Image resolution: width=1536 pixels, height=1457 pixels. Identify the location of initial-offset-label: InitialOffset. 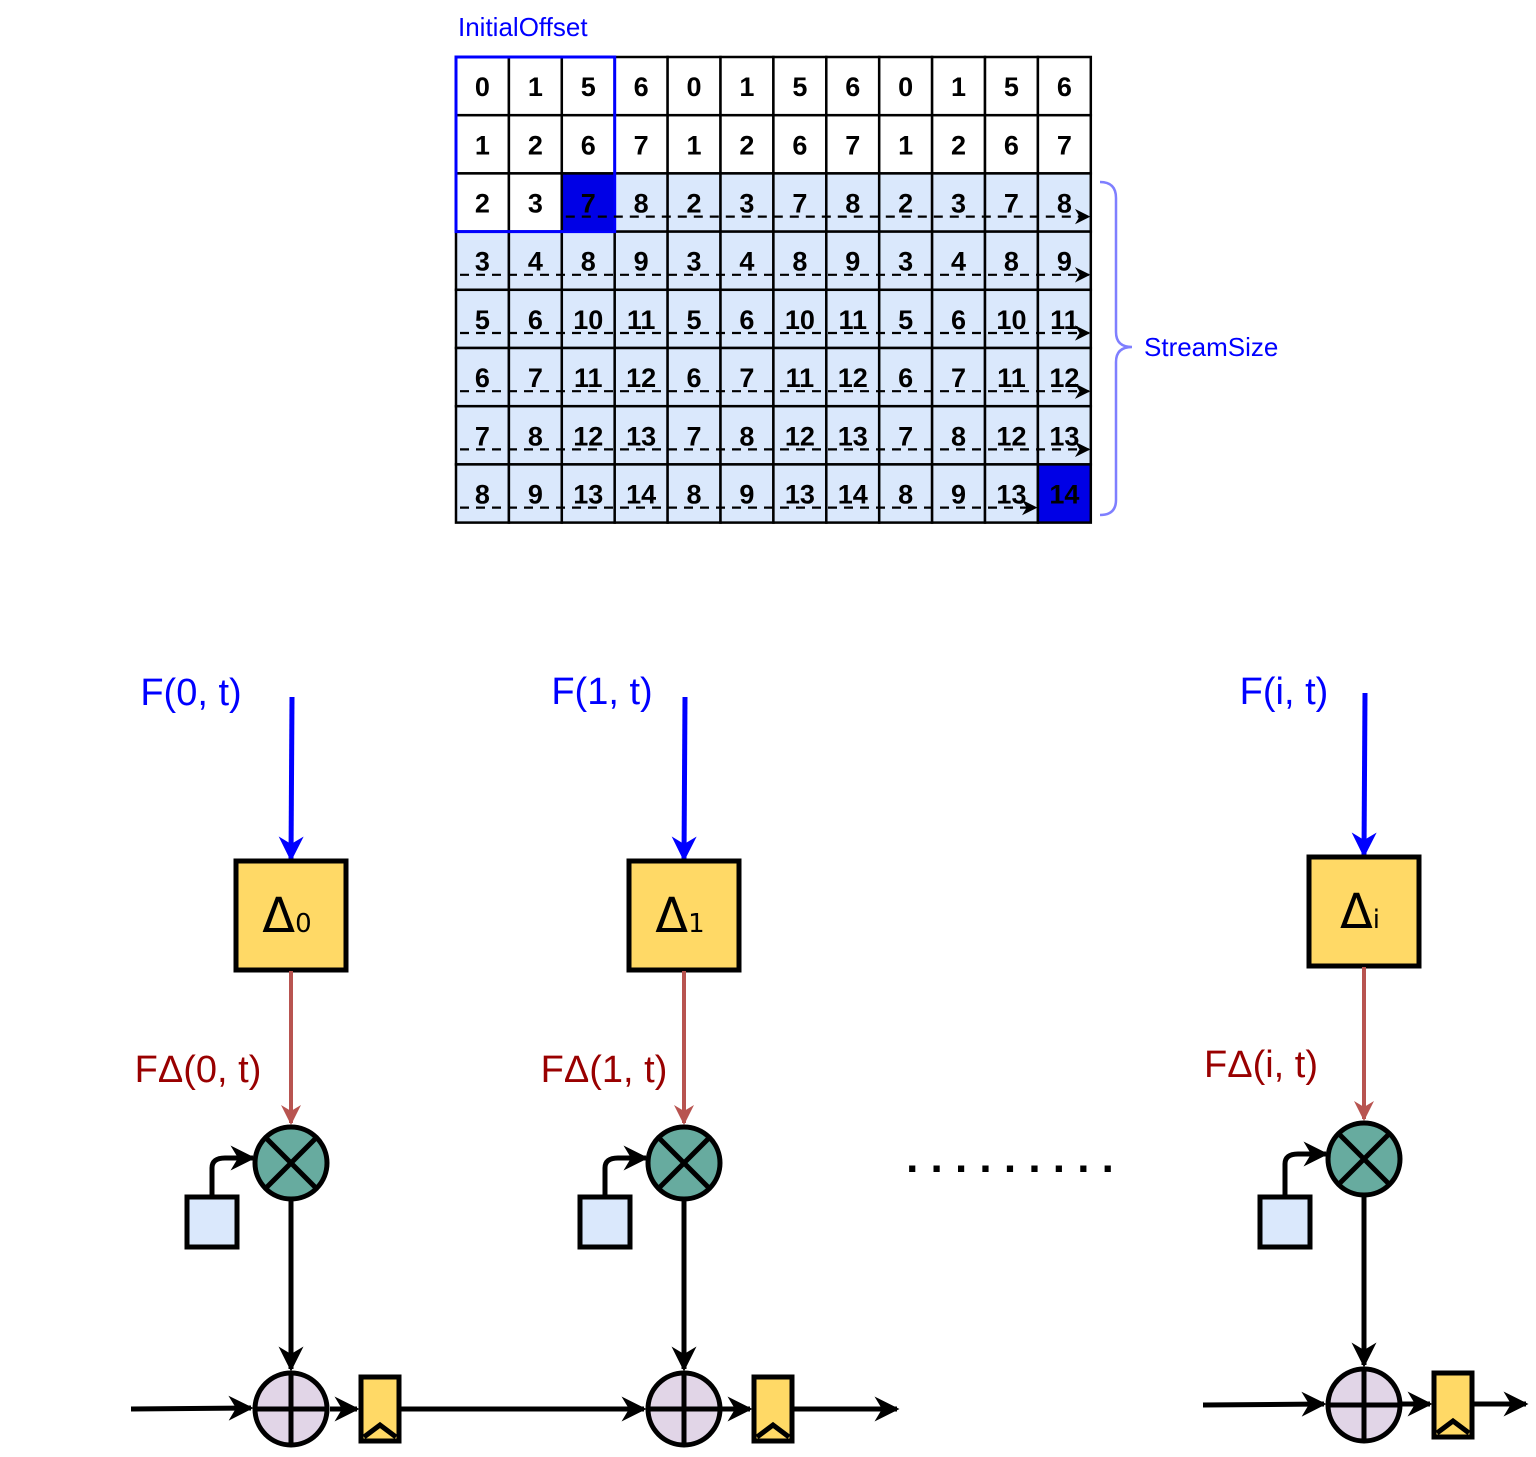
(523, 27).